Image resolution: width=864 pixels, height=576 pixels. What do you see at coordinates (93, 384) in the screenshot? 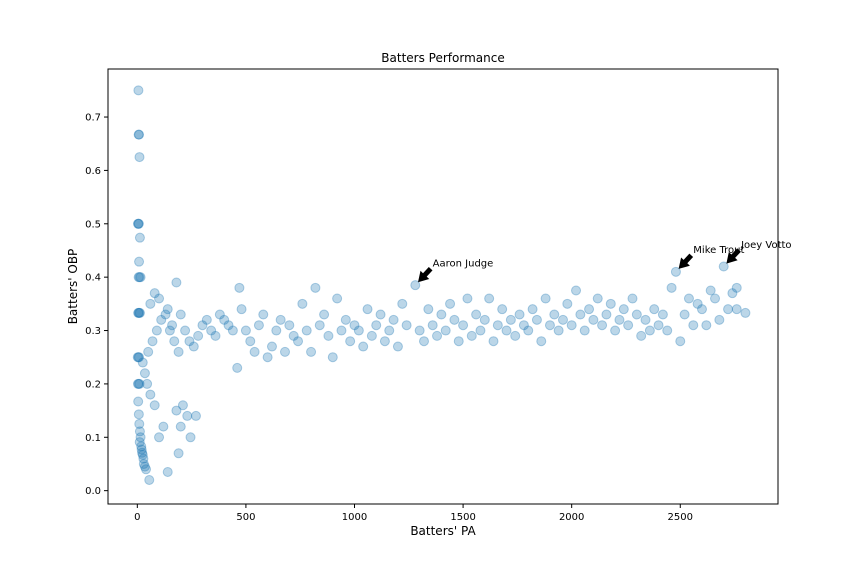
I see `y-tick-label: 0.2` at bounding box center [93, 384].